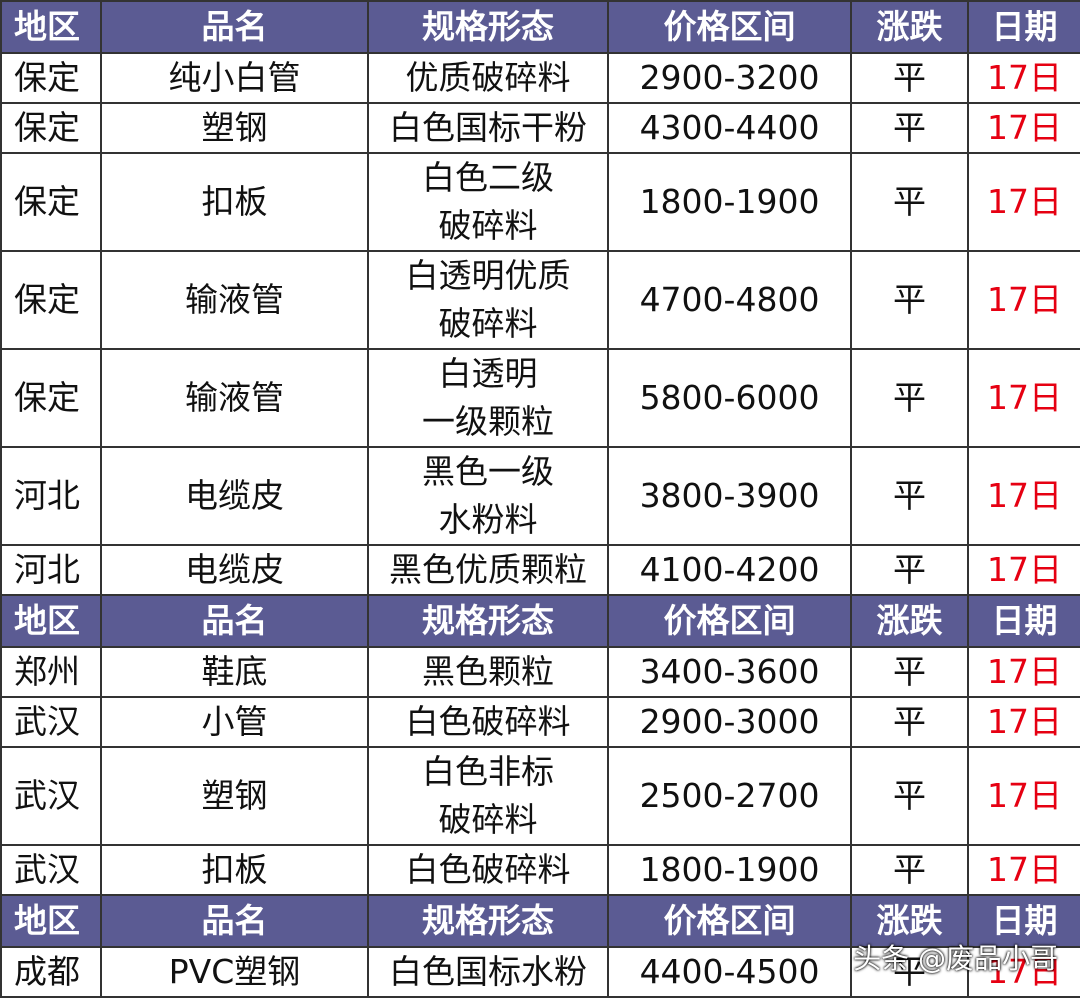  Describe the element at coordinates (729, 78) in the screenshot. I see `cell: 2900-3200` at that location.